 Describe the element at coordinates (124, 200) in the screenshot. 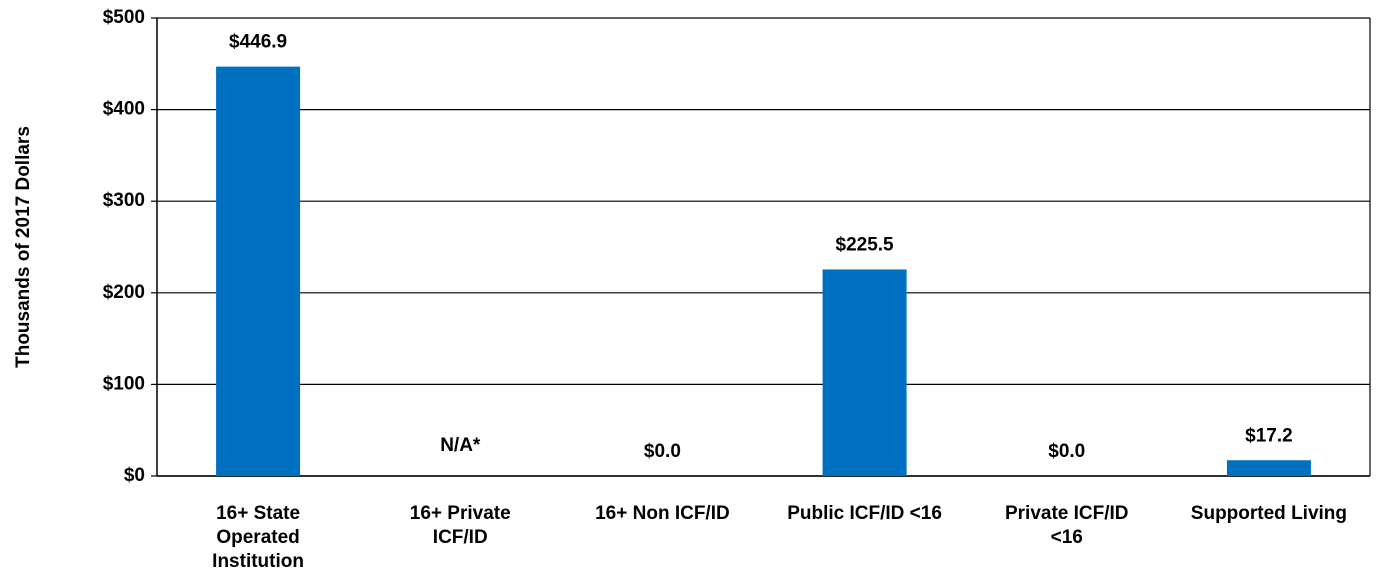

I see `y-tick-label: $300` at that location.